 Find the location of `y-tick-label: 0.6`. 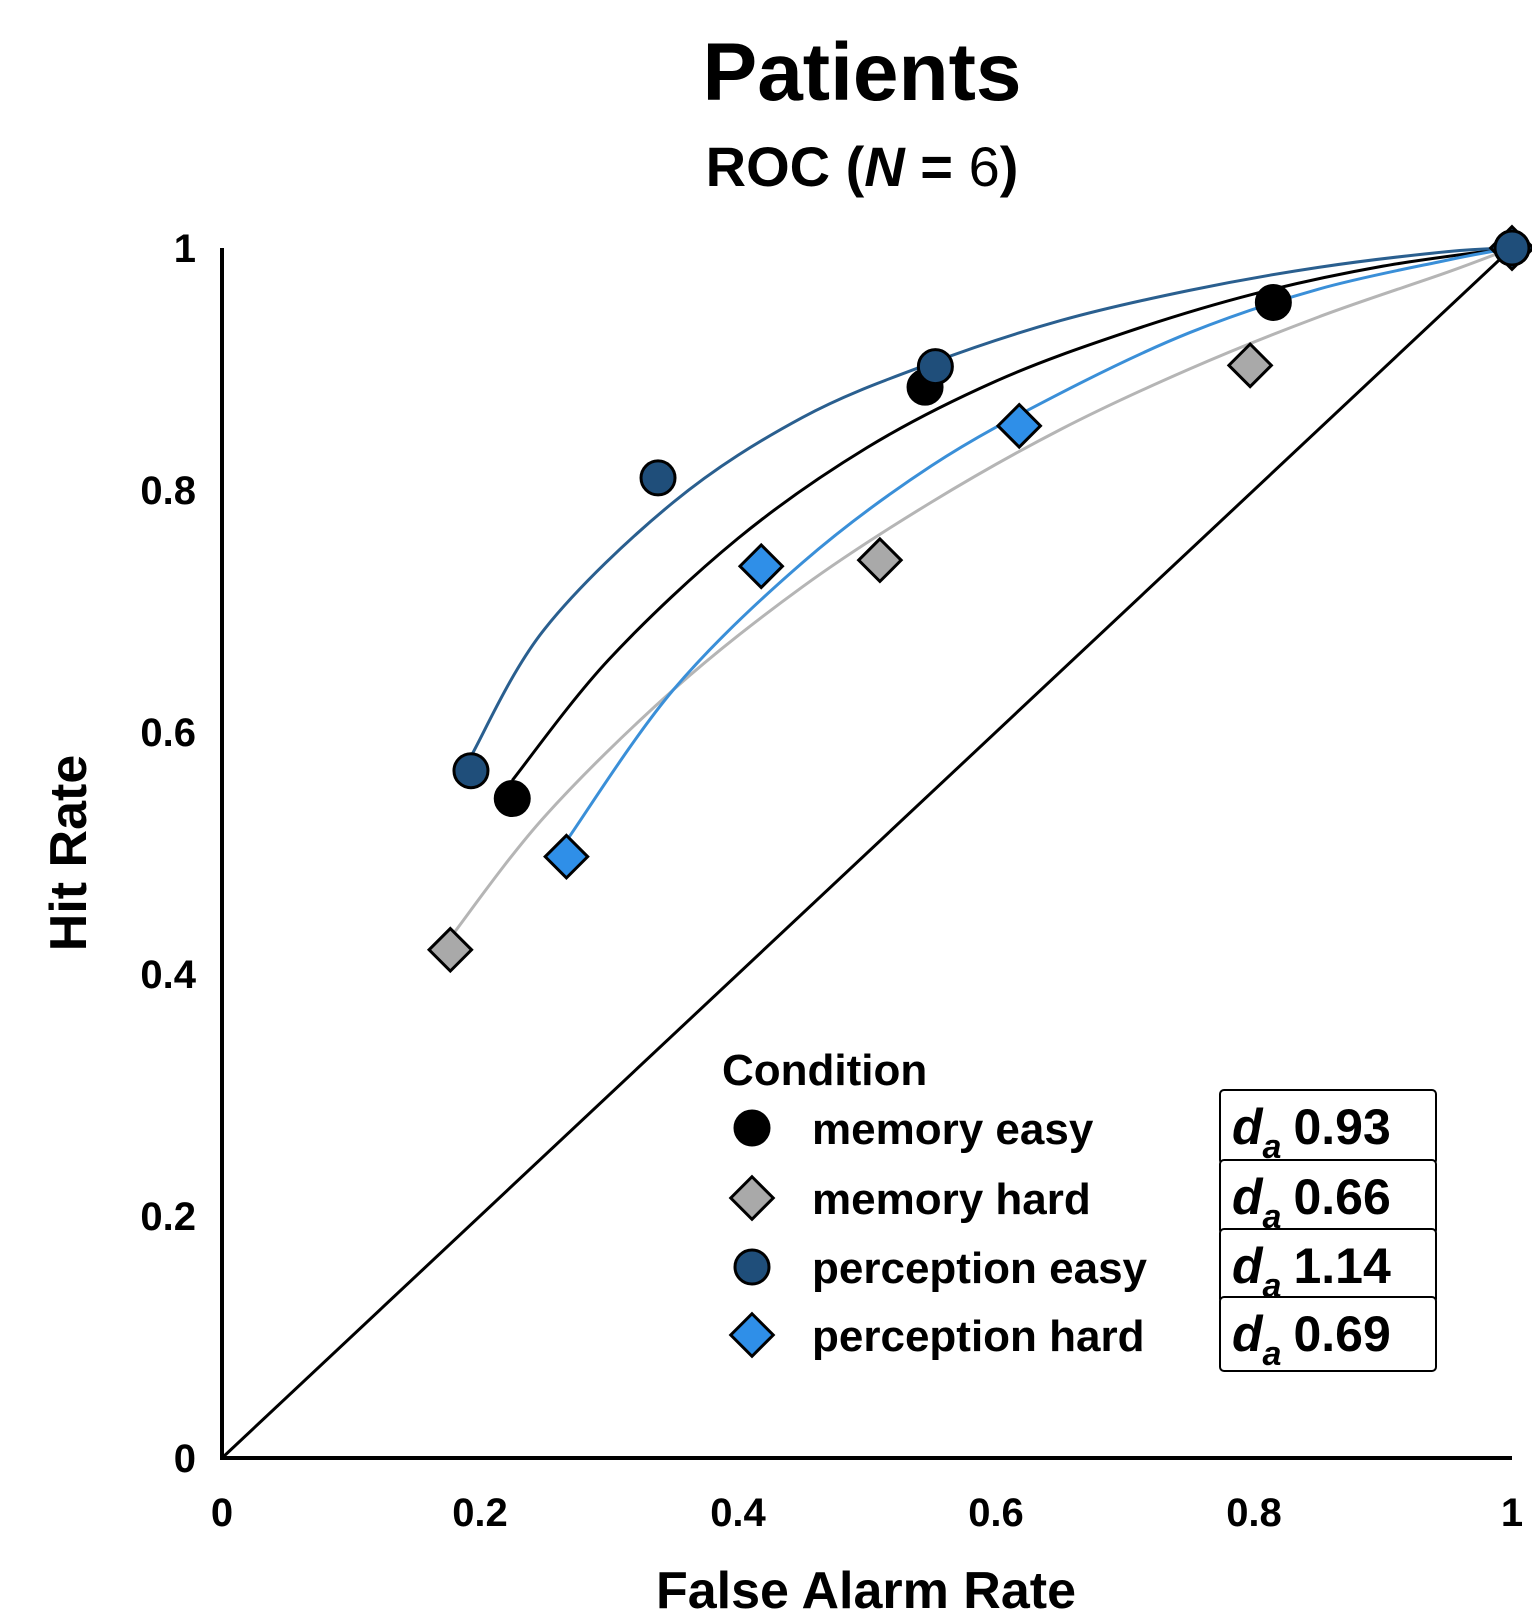

y-tick-label: 0.6 is located at coordinates (168, 733).